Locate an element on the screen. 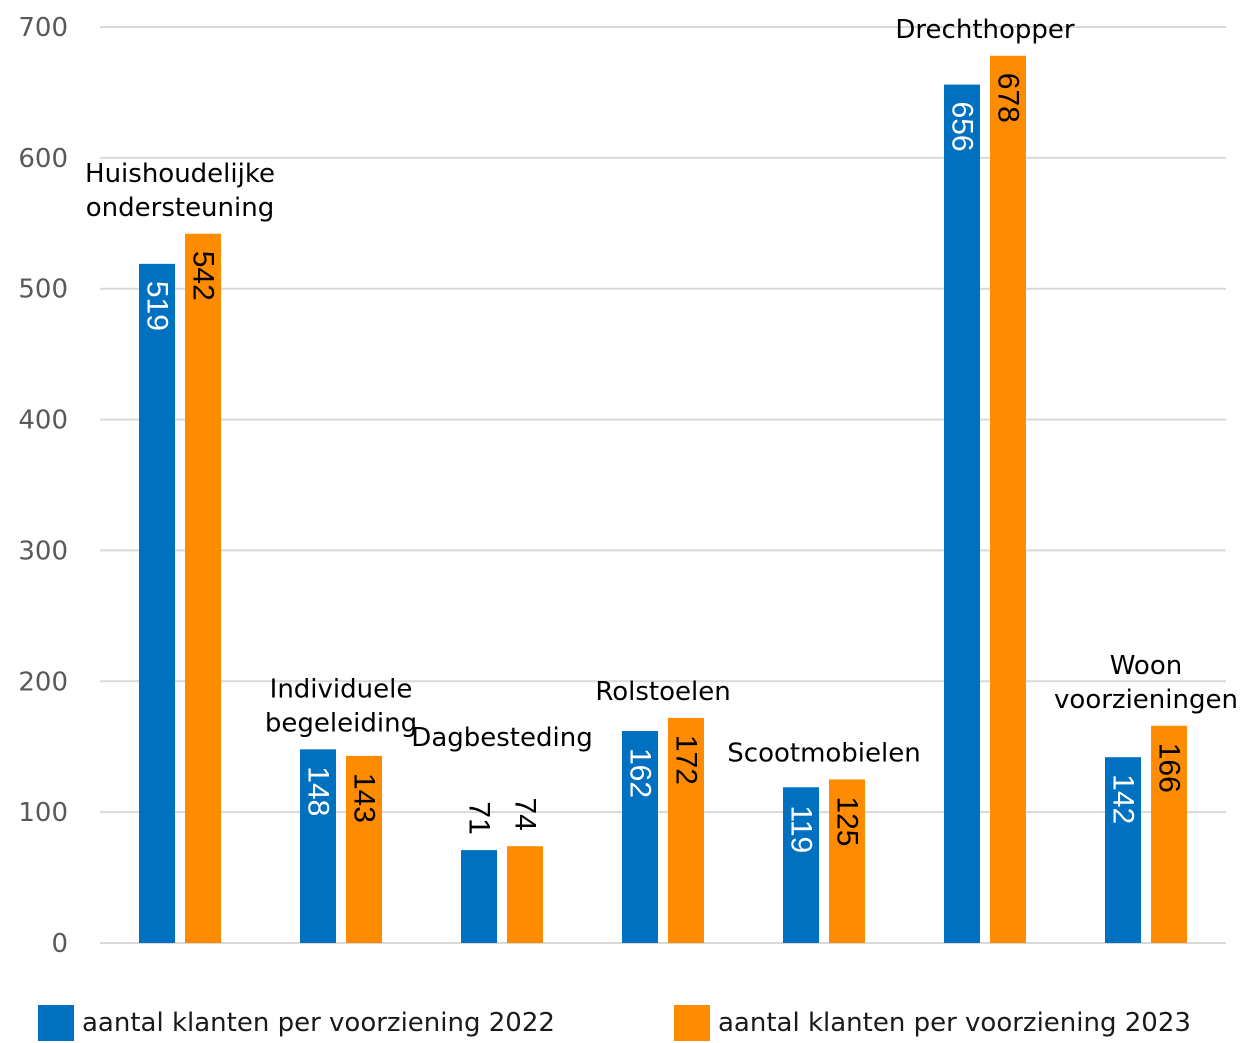  legend-item-2022: aantal klanten per voorziening 2022 is located at coordinates (296, 1023).